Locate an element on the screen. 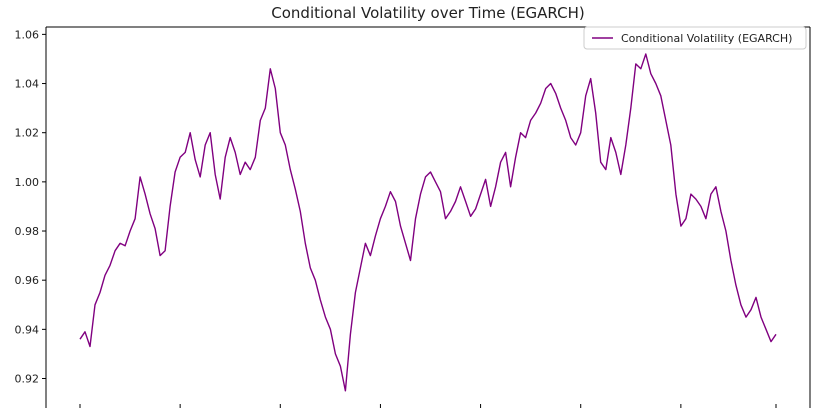  legend-box is located at coordinates (695, 38).